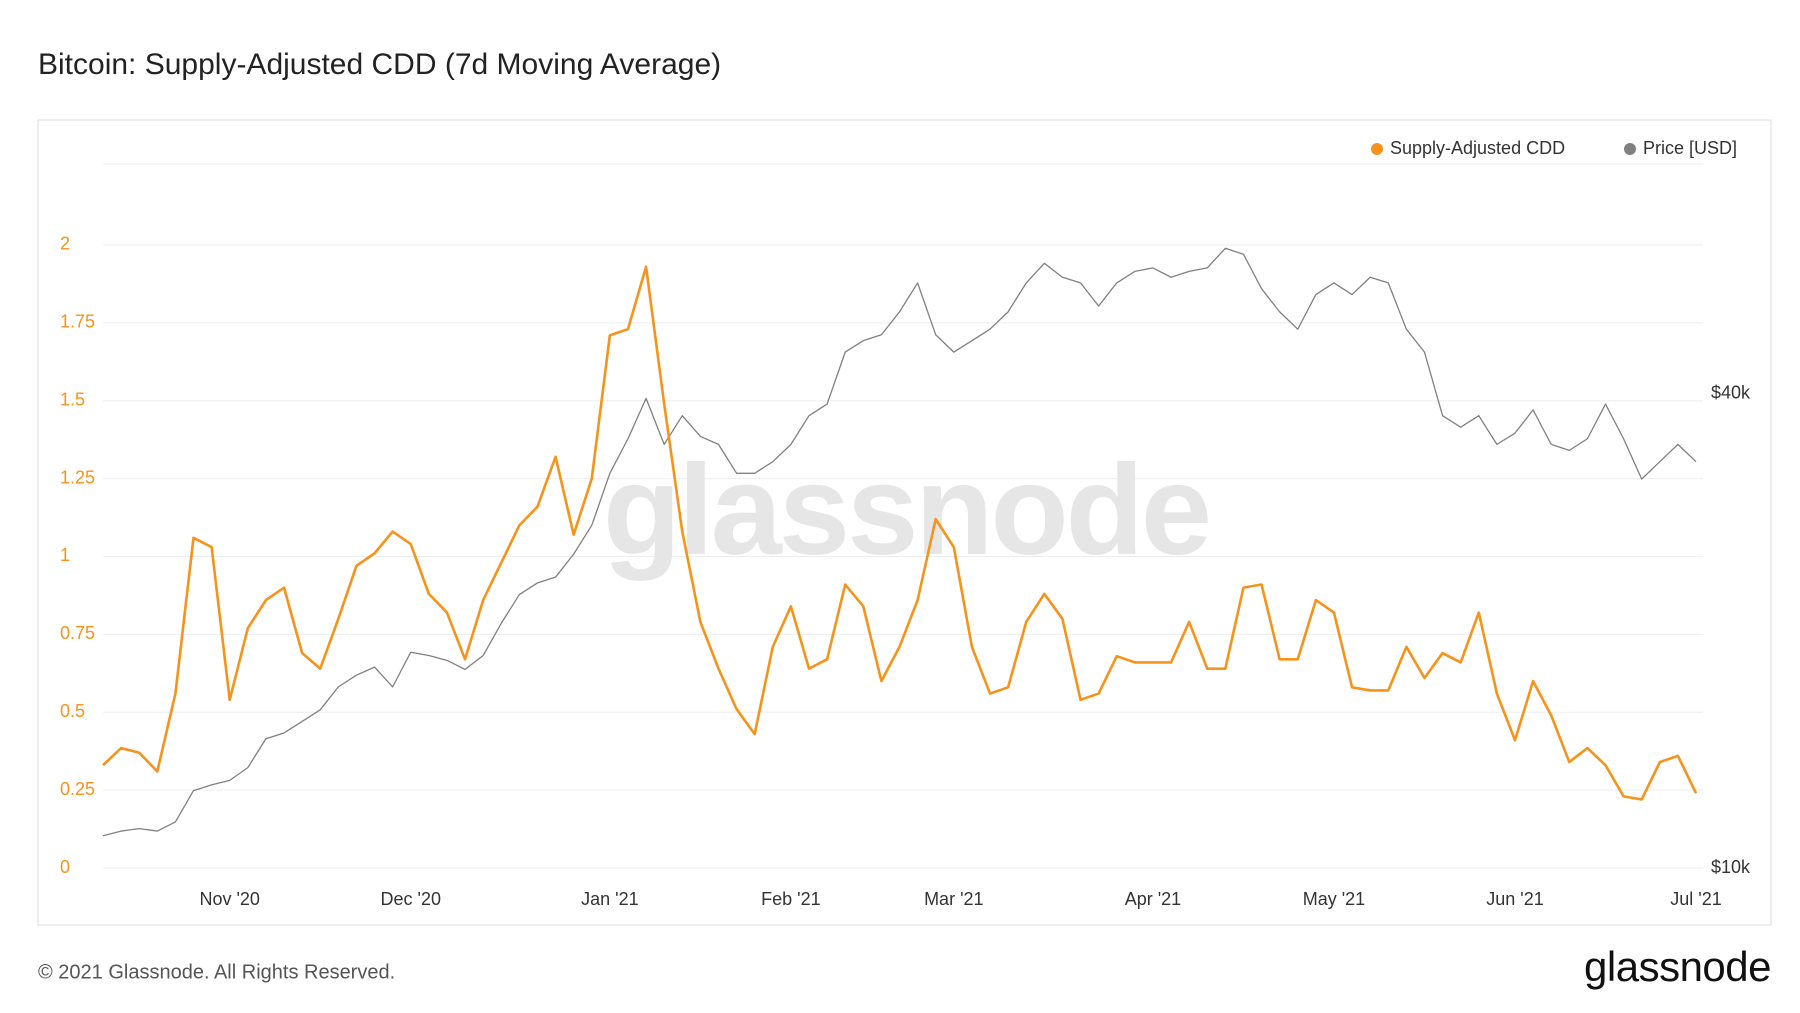 Image resolution: width=1800 pixels, height=1013 pixels. Describe the element at coordinates (1731, 867) in the screenshot. I see `y2-tick-label: $10k` at that location.